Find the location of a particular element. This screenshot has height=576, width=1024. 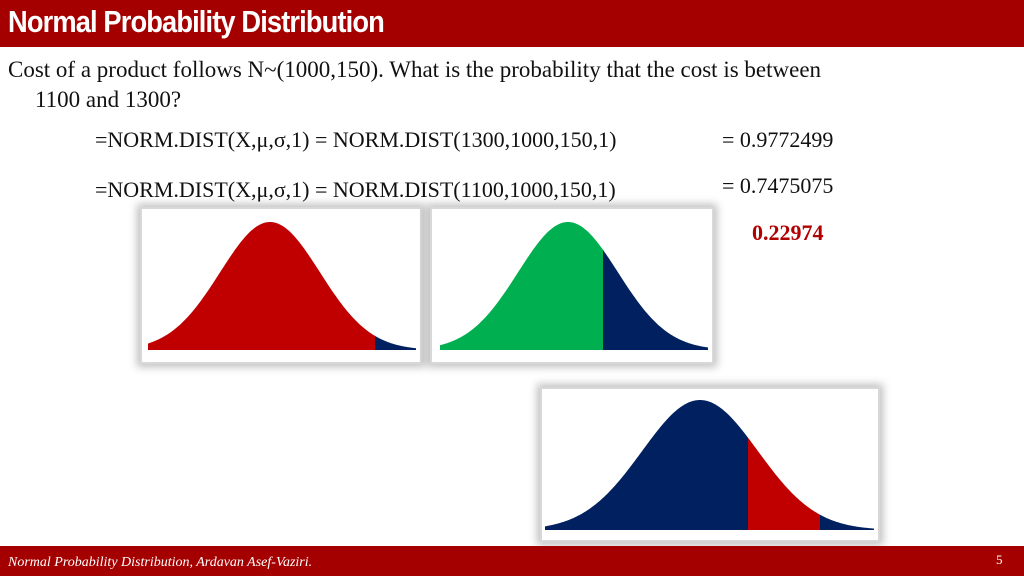

slide-title: Normal Probability Distribution is located at coordinates (196, 21).